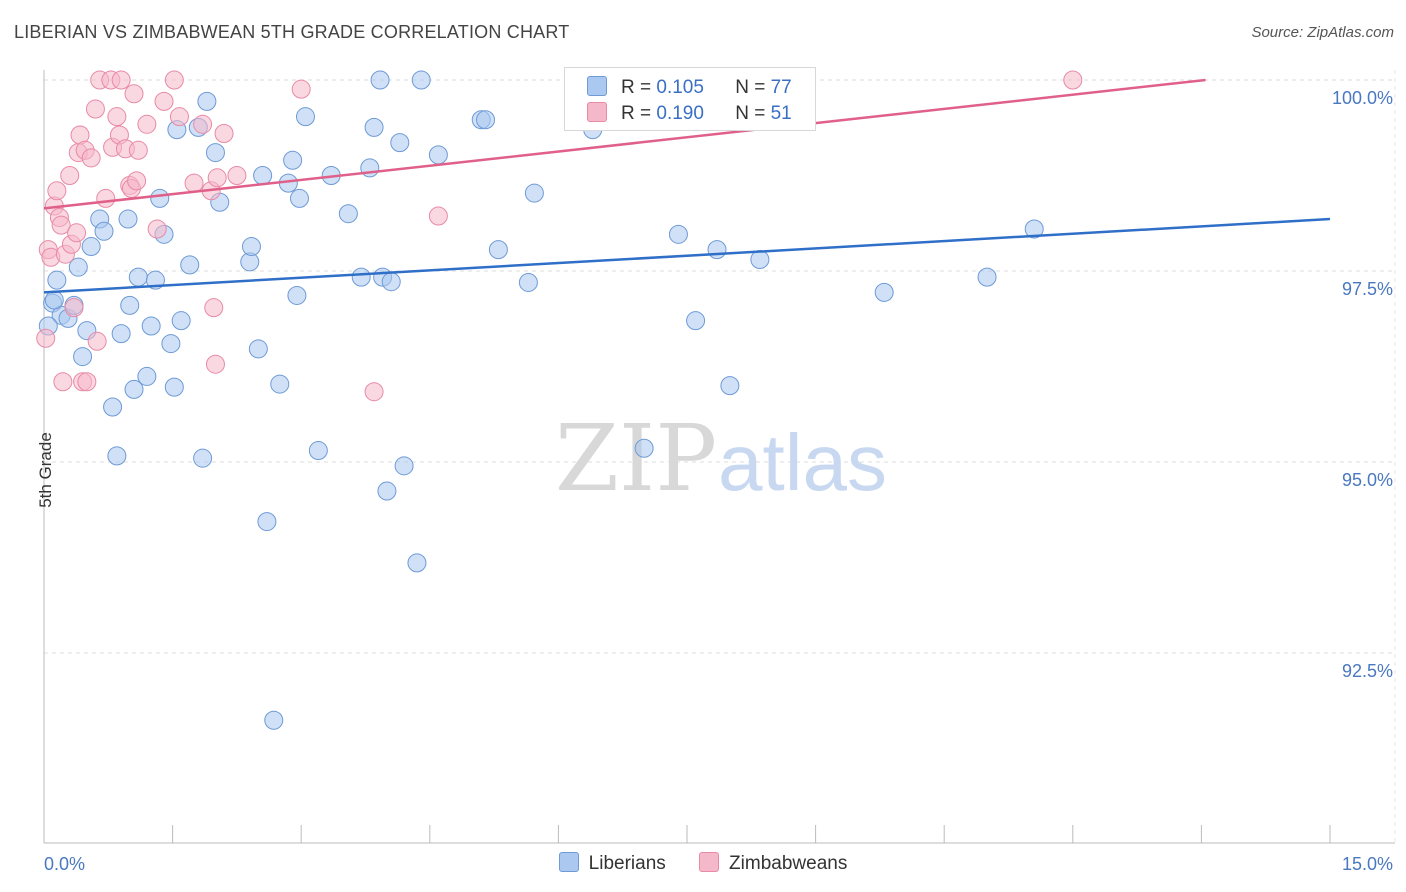  I want to click on zimbabweans-swatch, so click(597, 112).